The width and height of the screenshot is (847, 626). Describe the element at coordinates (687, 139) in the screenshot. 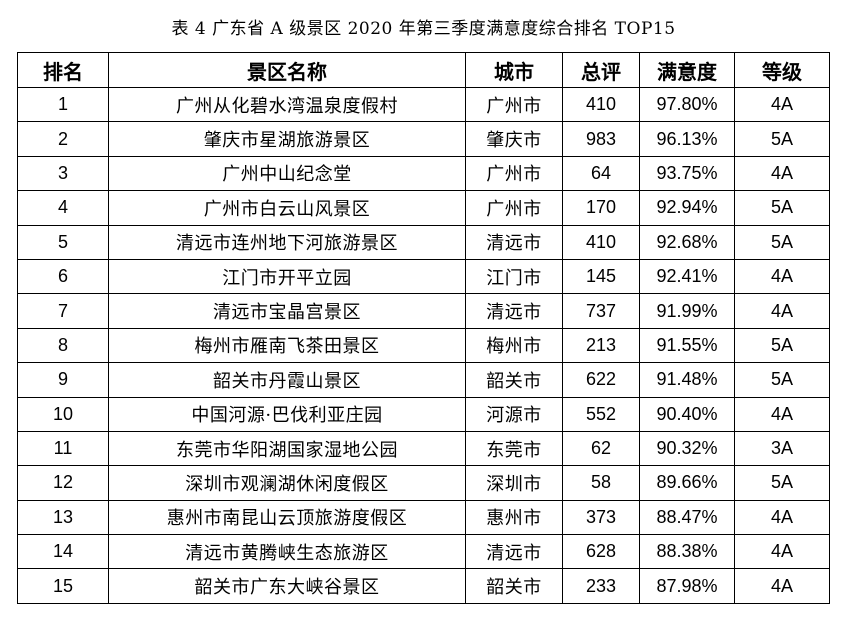

I see `cell-satisfaction: 96.13%` at that location.